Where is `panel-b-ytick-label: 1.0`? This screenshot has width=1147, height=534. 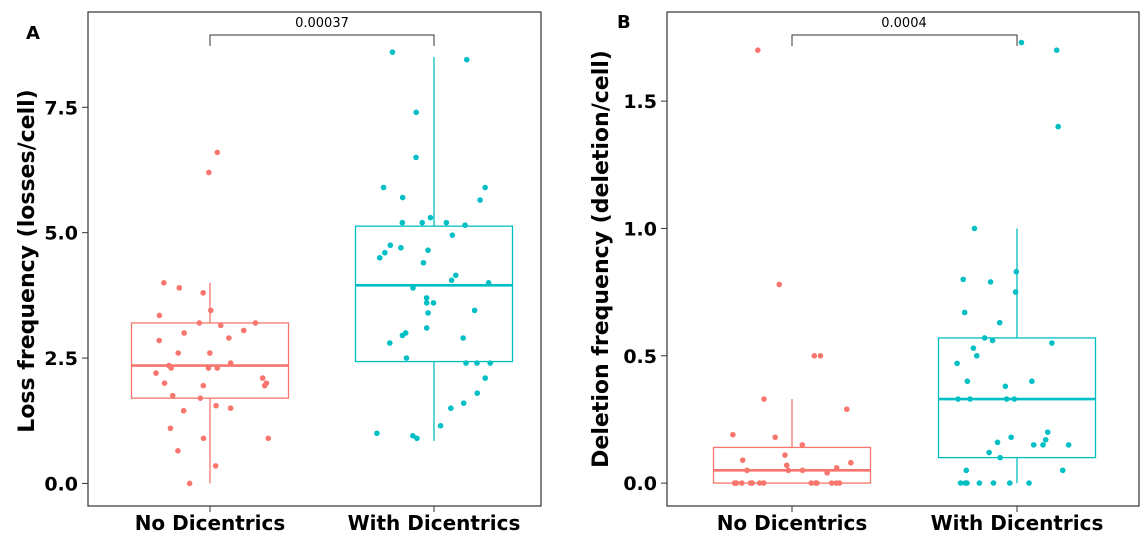
panel-b-ytick-label: 1.0 is located at coordinates (640, 229).